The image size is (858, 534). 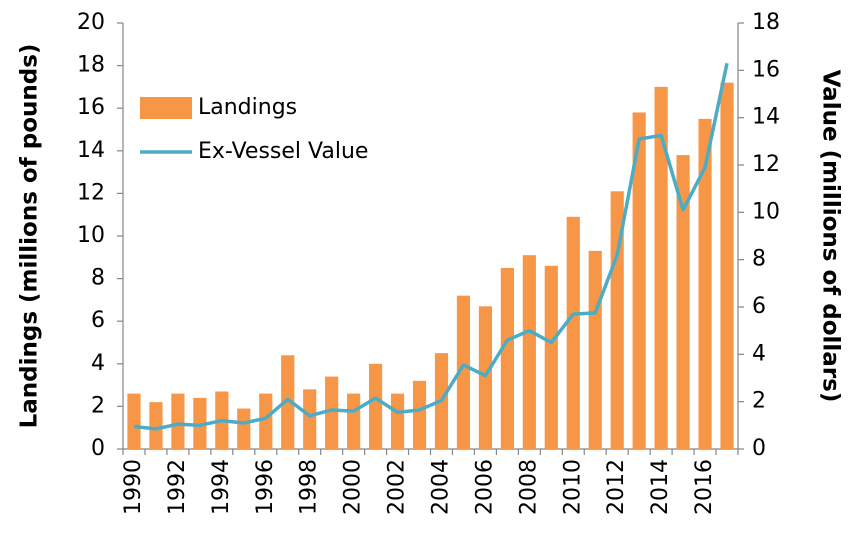 What do you see at coordinates (528, 487) in the screenshot?
I see `x-tick-label: 2008` at bounding box center [528, 487].